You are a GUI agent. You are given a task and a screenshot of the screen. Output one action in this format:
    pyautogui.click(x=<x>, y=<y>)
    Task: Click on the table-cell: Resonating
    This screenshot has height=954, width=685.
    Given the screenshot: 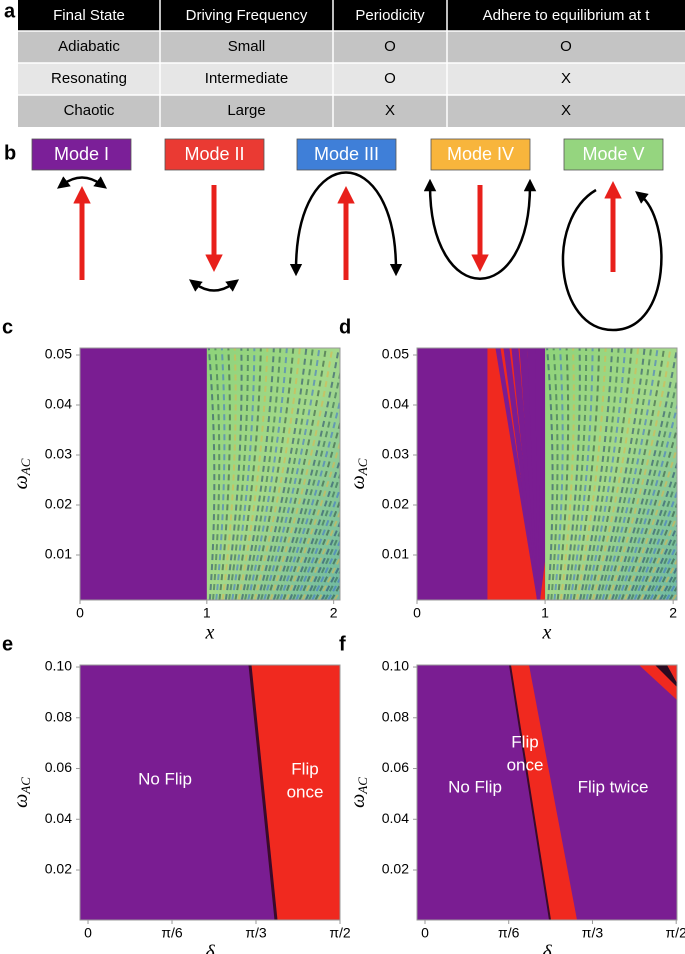 What is the action you would take?
    pyautogui.click(x=89, y=78)
    